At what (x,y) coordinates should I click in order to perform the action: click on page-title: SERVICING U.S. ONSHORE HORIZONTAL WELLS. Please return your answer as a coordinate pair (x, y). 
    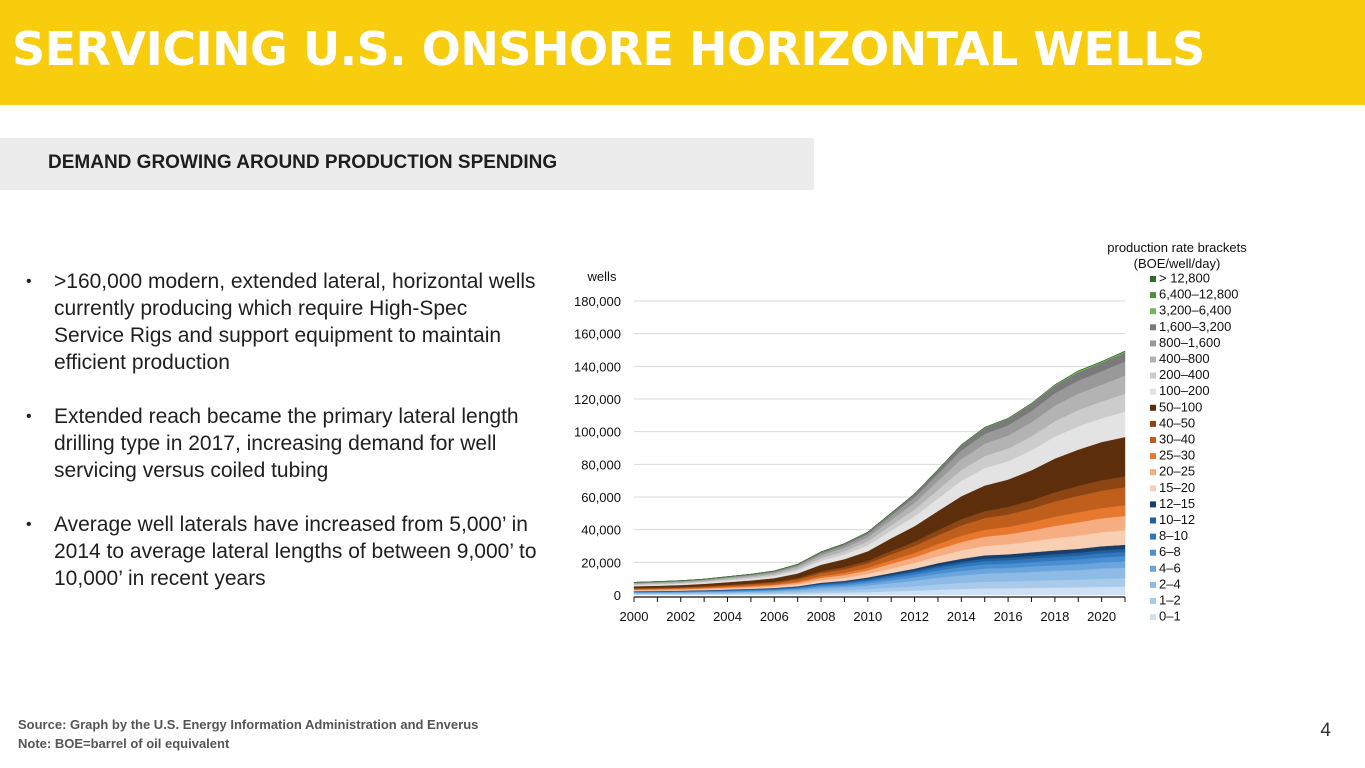
    Looking at the image, I should click on (608, 49).